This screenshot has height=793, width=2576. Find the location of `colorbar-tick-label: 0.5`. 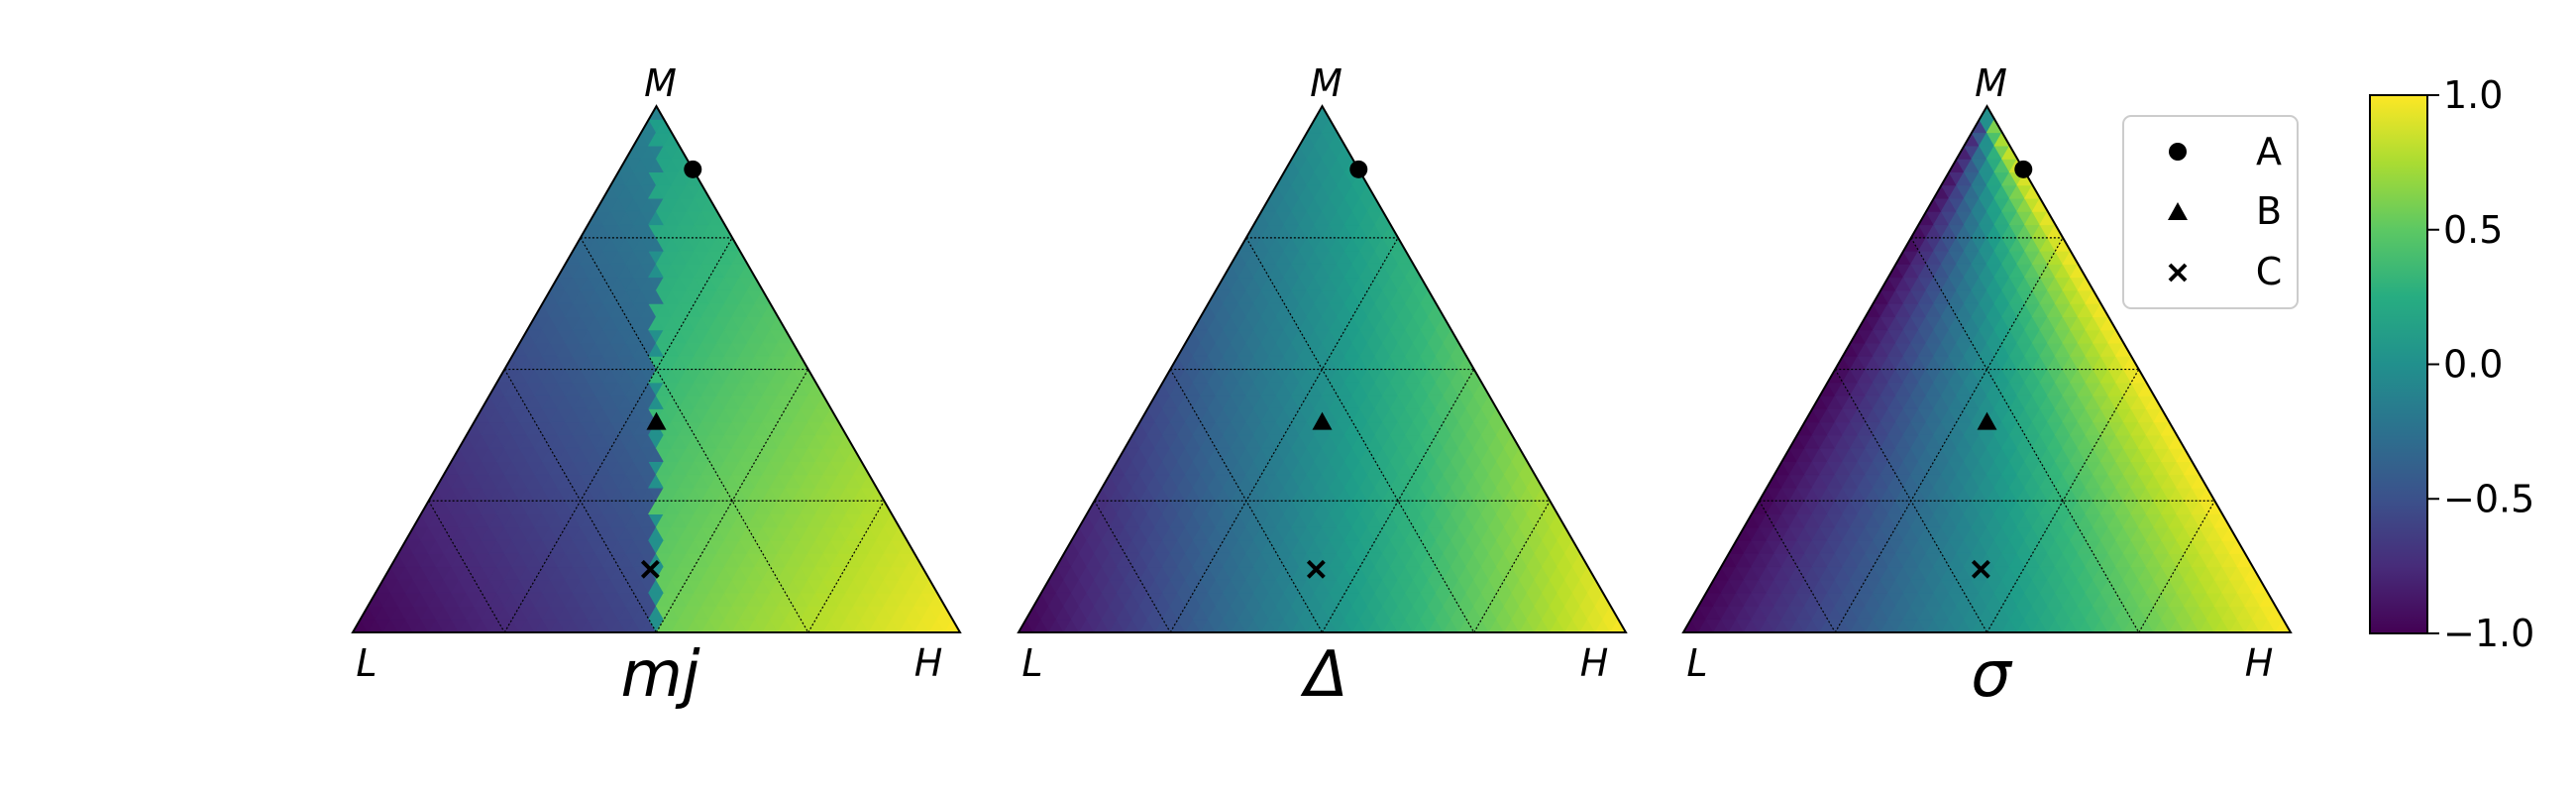

colorbar-tick-label: 0.5 is located at coordinates (2473, 230).